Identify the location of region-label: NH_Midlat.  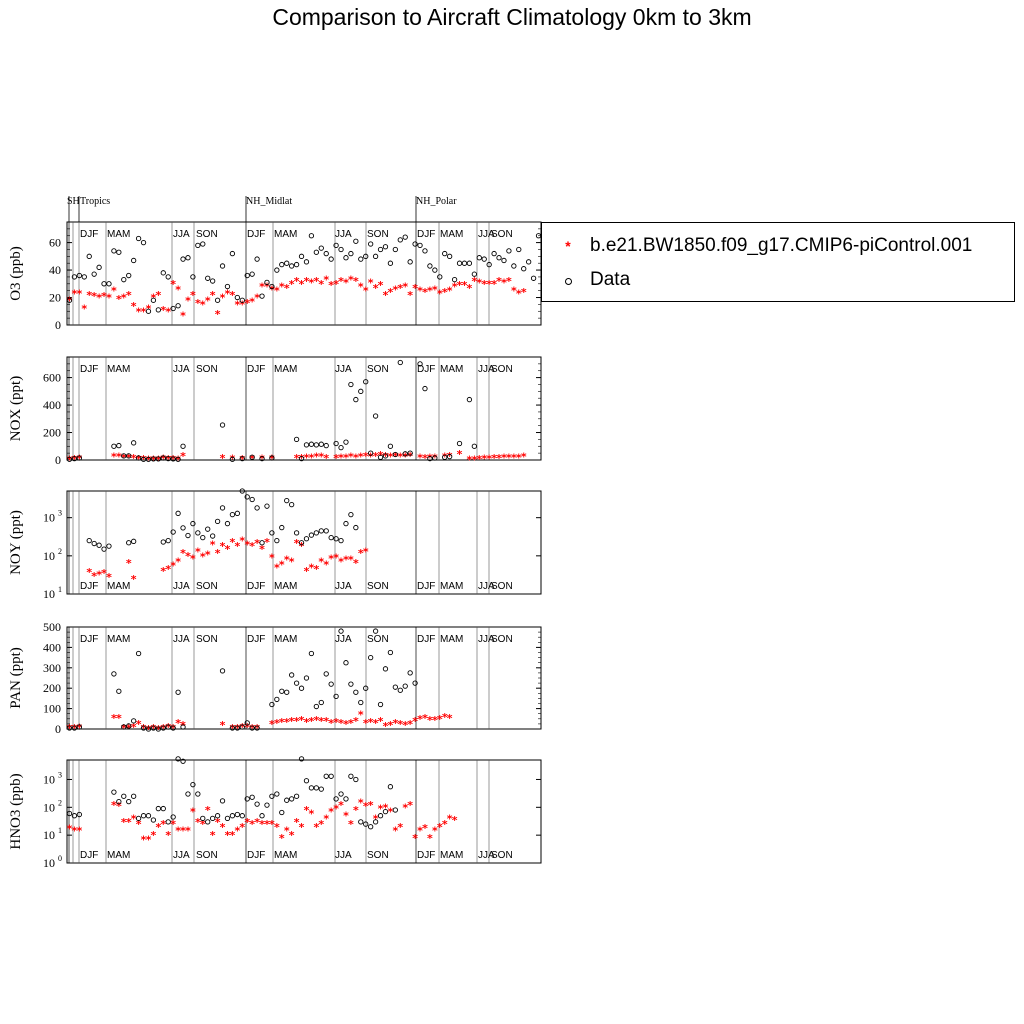
(269, 201).